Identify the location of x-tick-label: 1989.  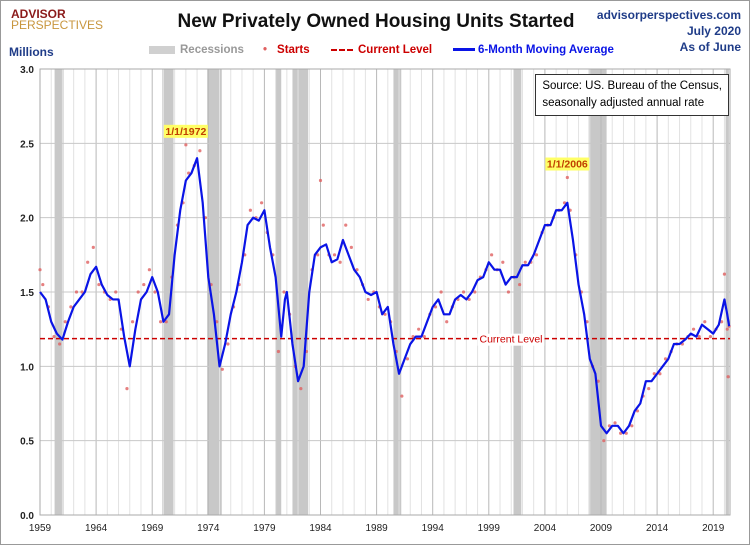
(376, 528).